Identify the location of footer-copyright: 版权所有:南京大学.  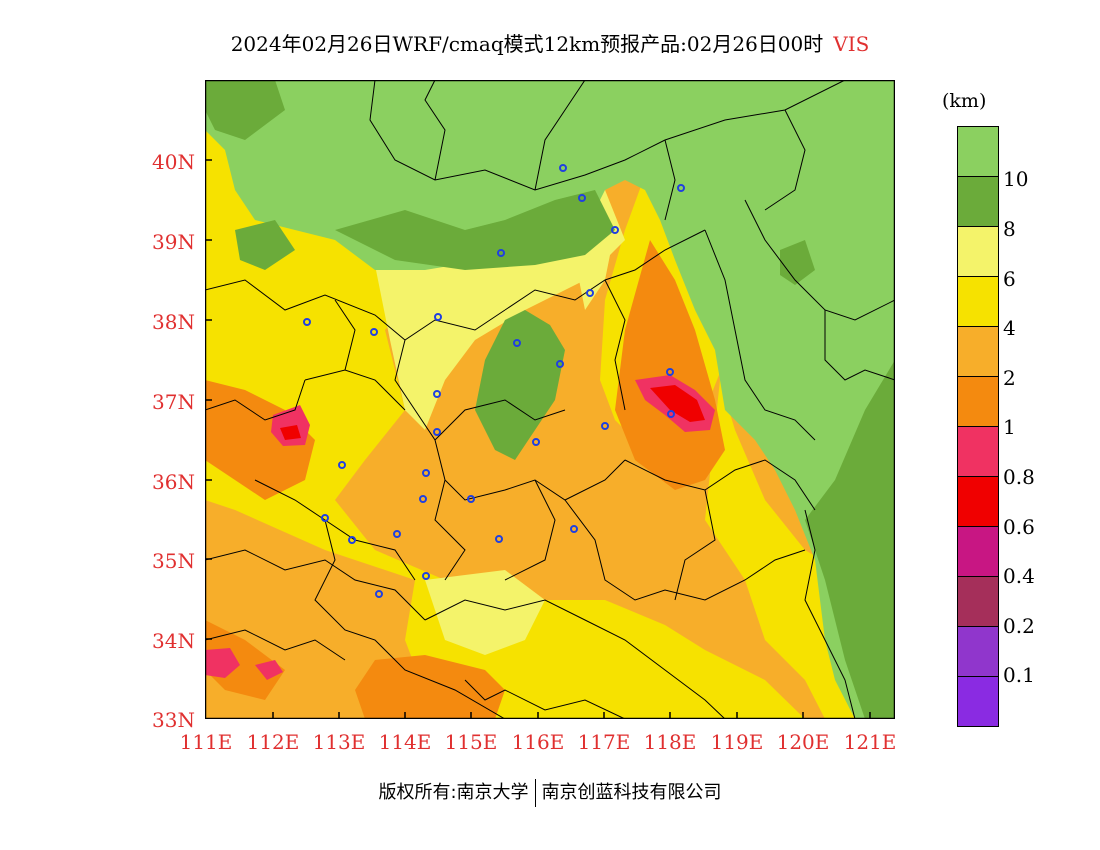
(453, 792).